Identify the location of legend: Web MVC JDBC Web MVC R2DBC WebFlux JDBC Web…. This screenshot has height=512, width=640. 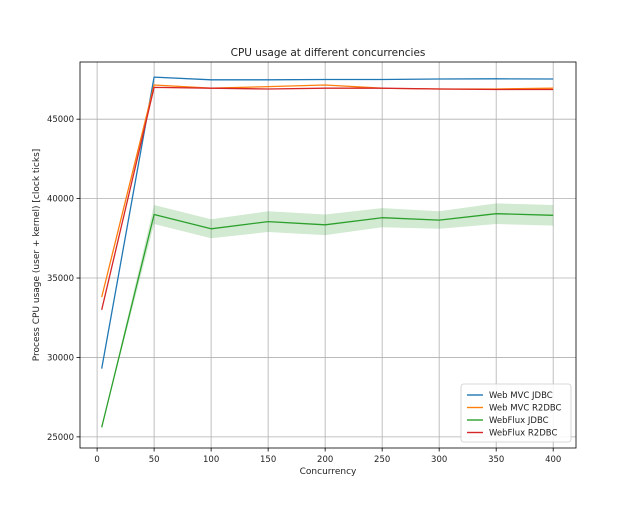
(516, 413).